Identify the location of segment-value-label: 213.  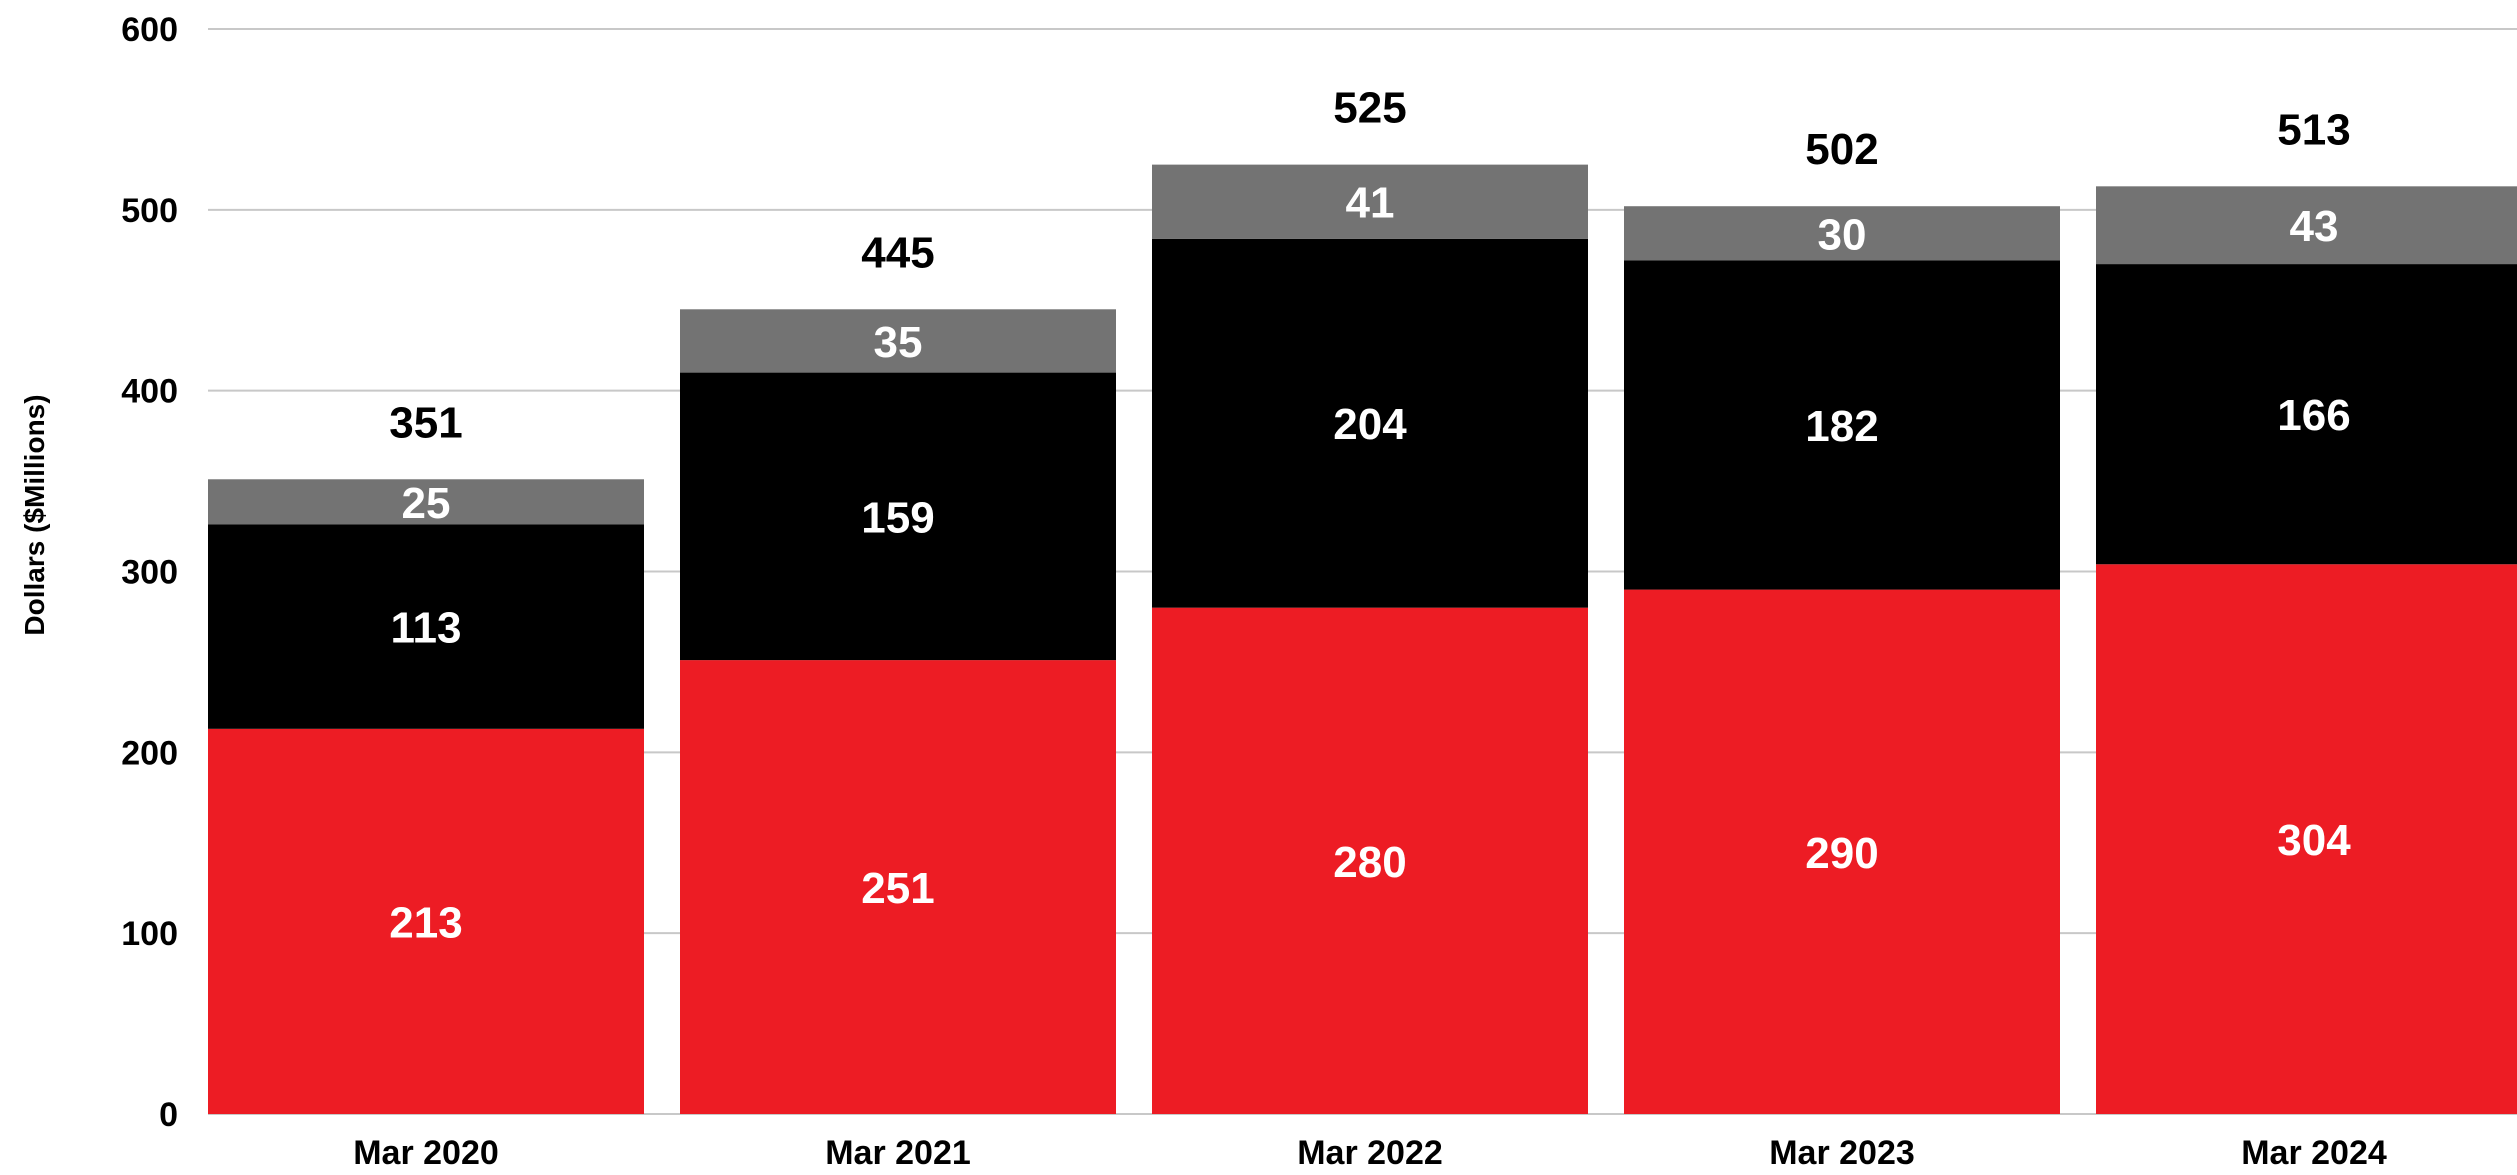
(425, 922).